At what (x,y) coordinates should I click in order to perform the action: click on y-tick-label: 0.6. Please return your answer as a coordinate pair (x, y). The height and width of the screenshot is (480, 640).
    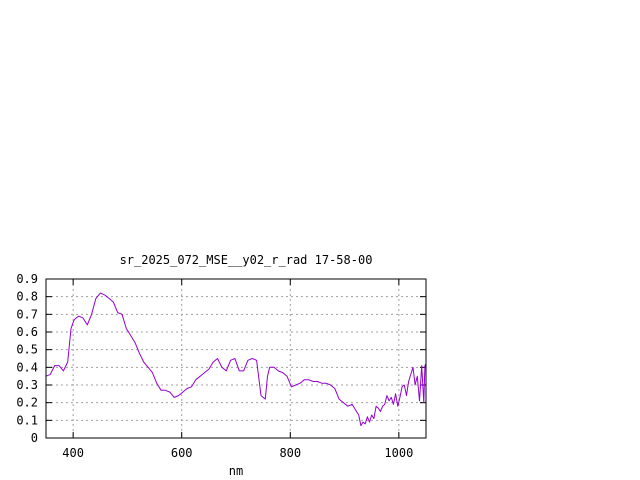
    Looking at the image, I should click on (27, 332).